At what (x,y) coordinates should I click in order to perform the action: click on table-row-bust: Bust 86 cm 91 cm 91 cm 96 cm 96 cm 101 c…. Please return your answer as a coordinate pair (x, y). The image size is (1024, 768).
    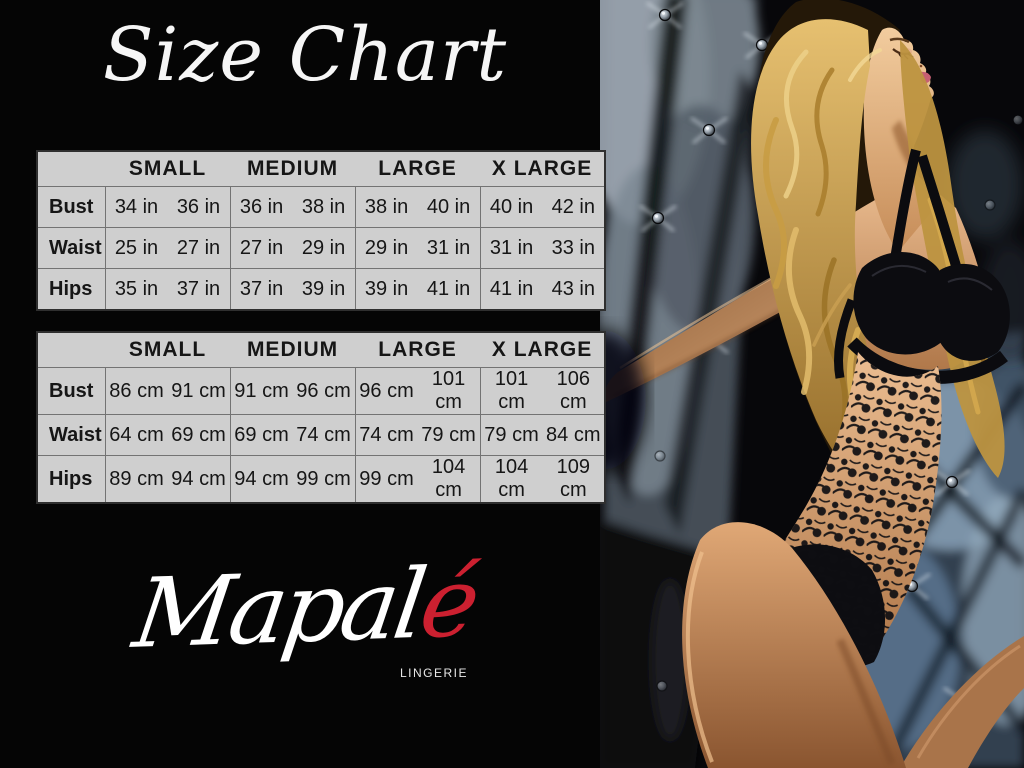
    Looking at the image, I should click on (321, 391).